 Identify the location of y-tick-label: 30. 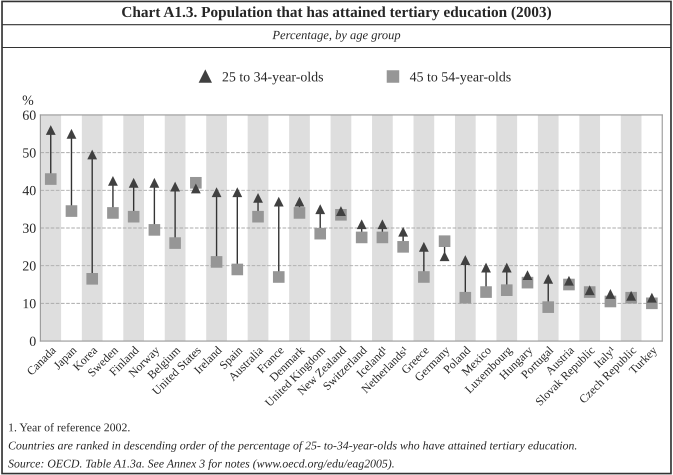
(29, 228).